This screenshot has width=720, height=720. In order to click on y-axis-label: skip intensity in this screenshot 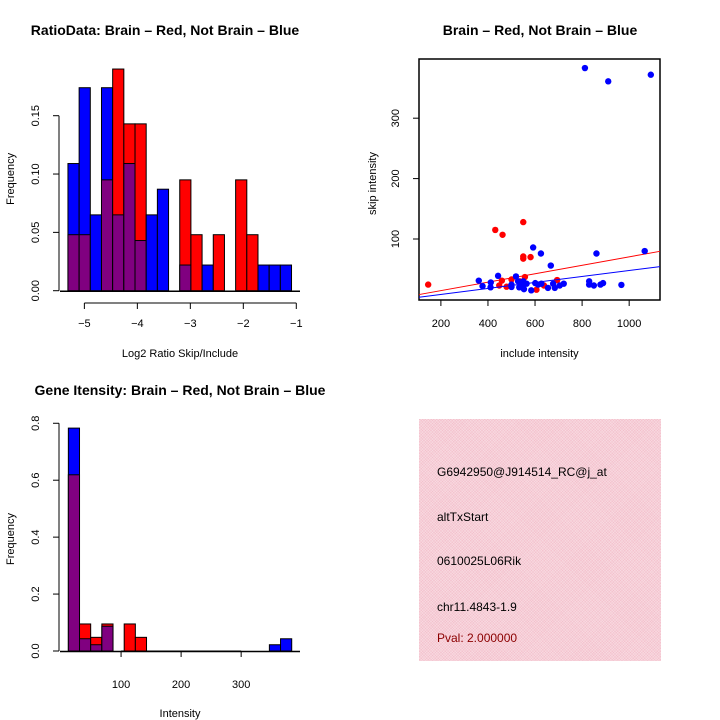, I will do `click(373, 183)`.